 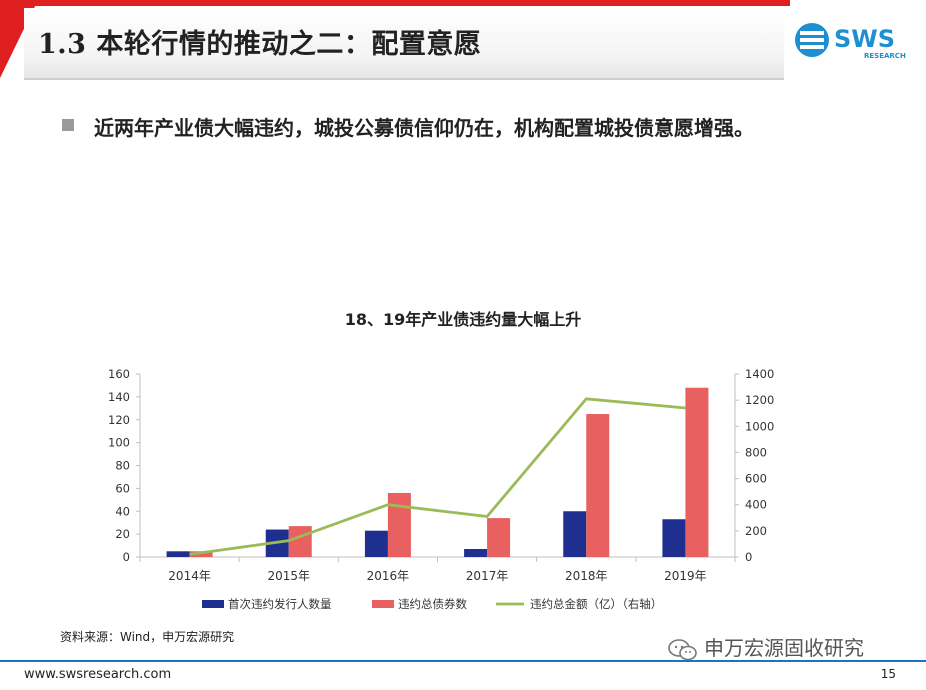 I want to click on logo-subtext: RESEARCH, so click(x=885, y=56).